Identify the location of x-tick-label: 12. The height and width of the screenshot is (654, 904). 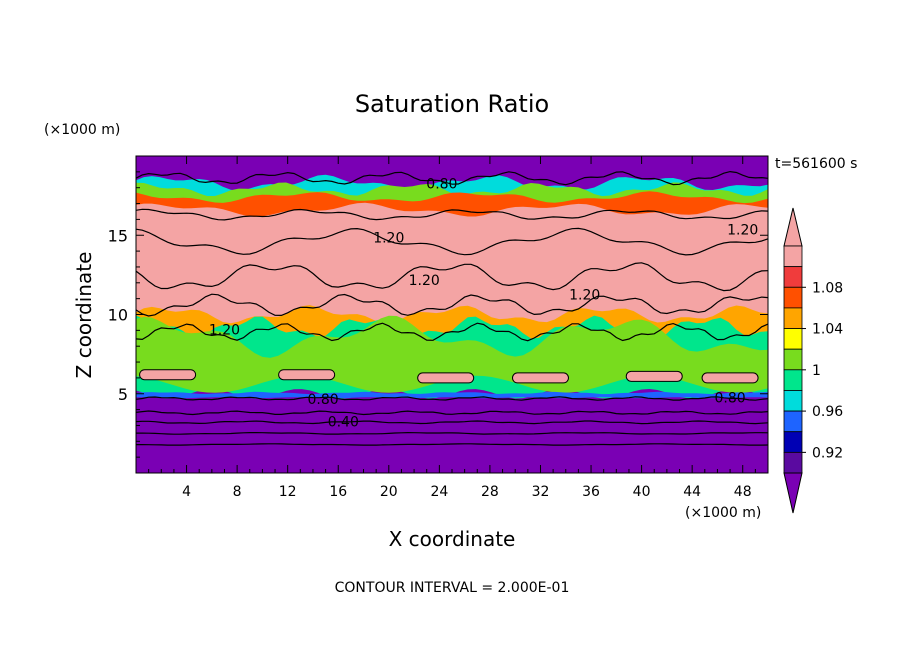
(288, 492).